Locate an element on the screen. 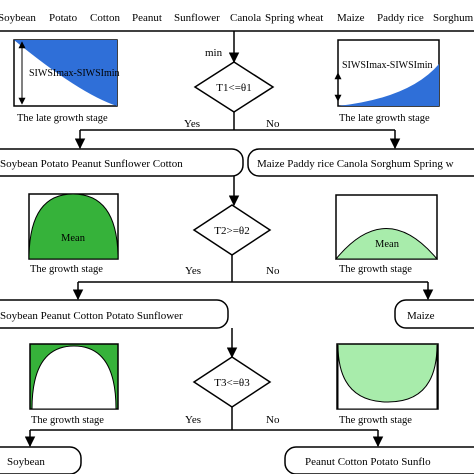  top-crop-paddy-rice: Paddy rice is located at coordinates (400, 18).